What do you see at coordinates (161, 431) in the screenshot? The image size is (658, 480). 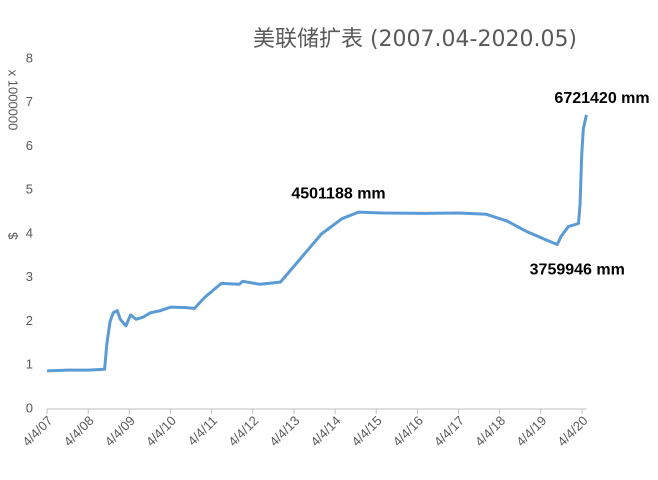 I see `x-tick-label: 4/4/10` at bounding box center [161, 431].